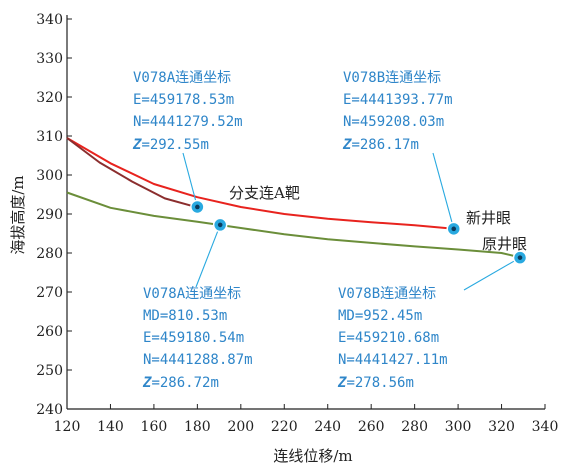  What do you see at coordinates (49, 176) in the screenshot?
I see `y-tick-label: 300` at bounding box center [49, 176].